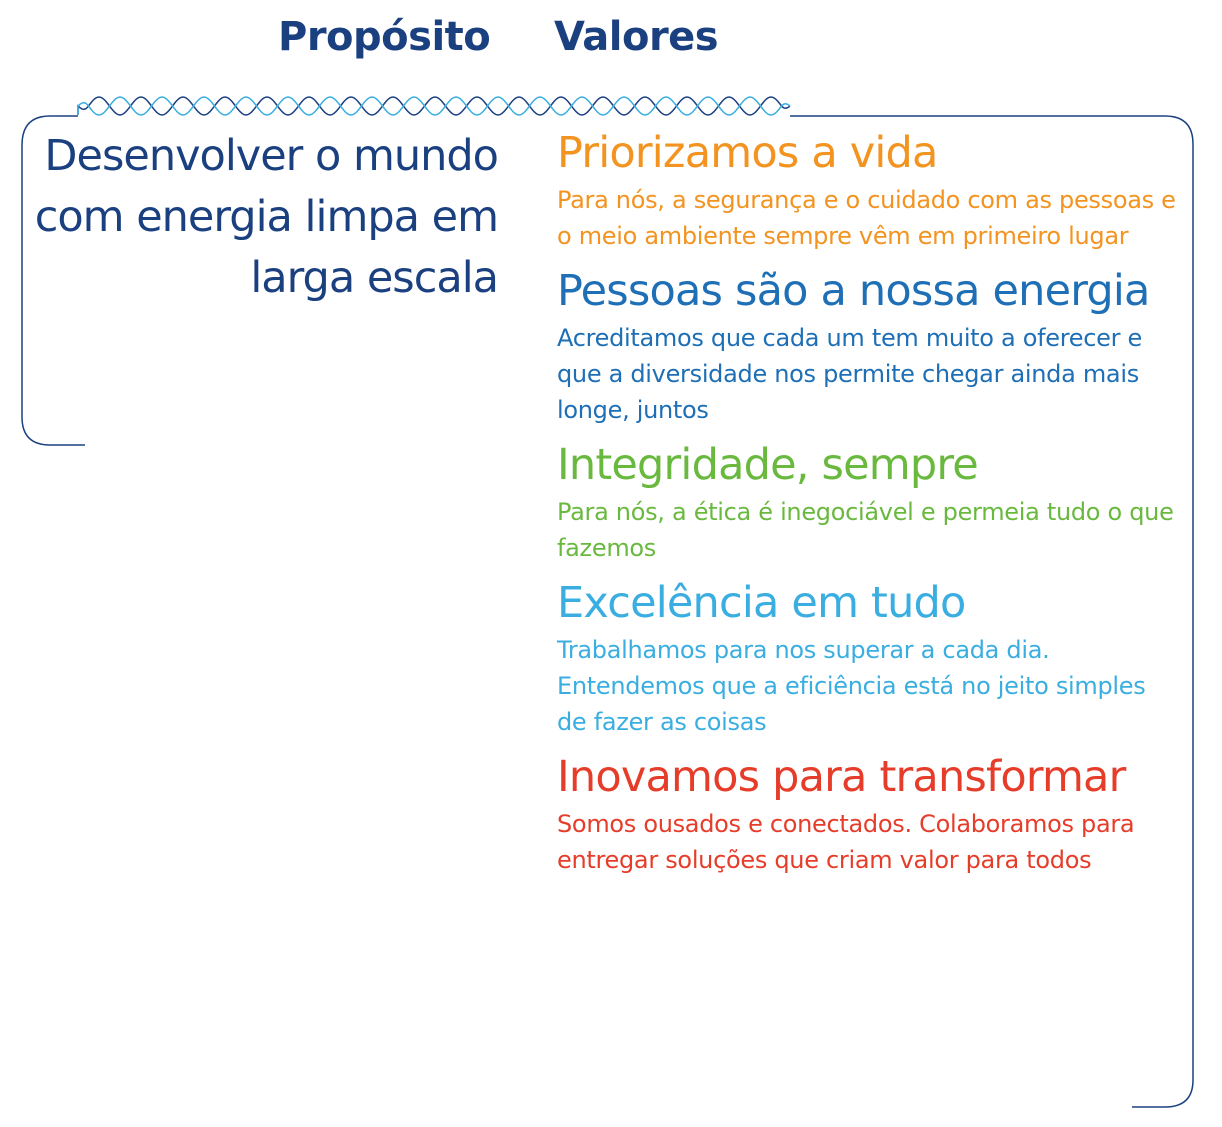 This screenshot has width=1222, height=1127. What do you see at coordinates (636, 37) in the screenshot?
I see `values-heading: Valores` at bounding box center [636, 37].